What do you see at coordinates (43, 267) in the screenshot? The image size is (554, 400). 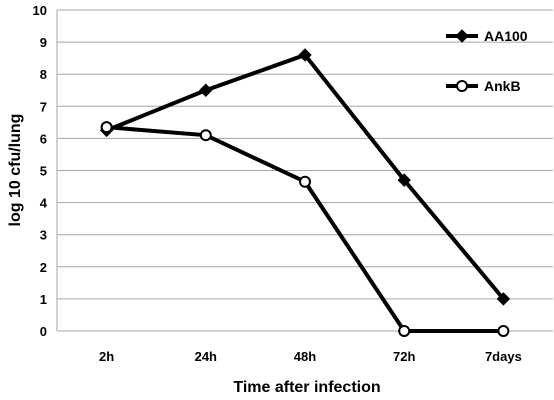 I see `y-tick-label: 2` at bounding box center [43, 267].